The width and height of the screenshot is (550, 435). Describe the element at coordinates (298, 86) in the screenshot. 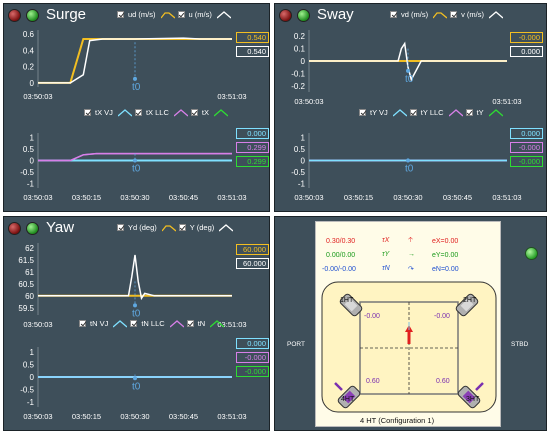

I see `y-tick-label: -0.2` at that location.